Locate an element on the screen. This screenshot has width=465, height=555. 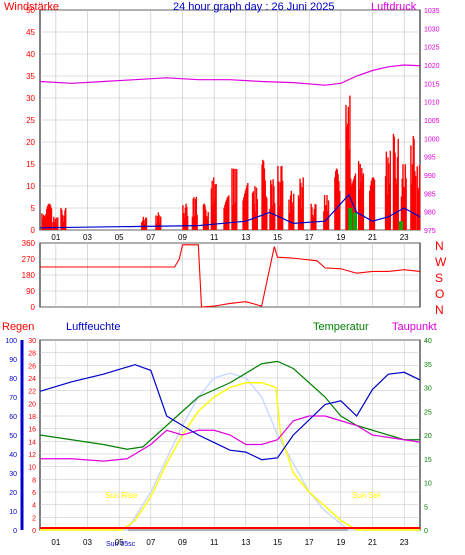
wind-tick-label: 0 is located at coordinates (33, 230).